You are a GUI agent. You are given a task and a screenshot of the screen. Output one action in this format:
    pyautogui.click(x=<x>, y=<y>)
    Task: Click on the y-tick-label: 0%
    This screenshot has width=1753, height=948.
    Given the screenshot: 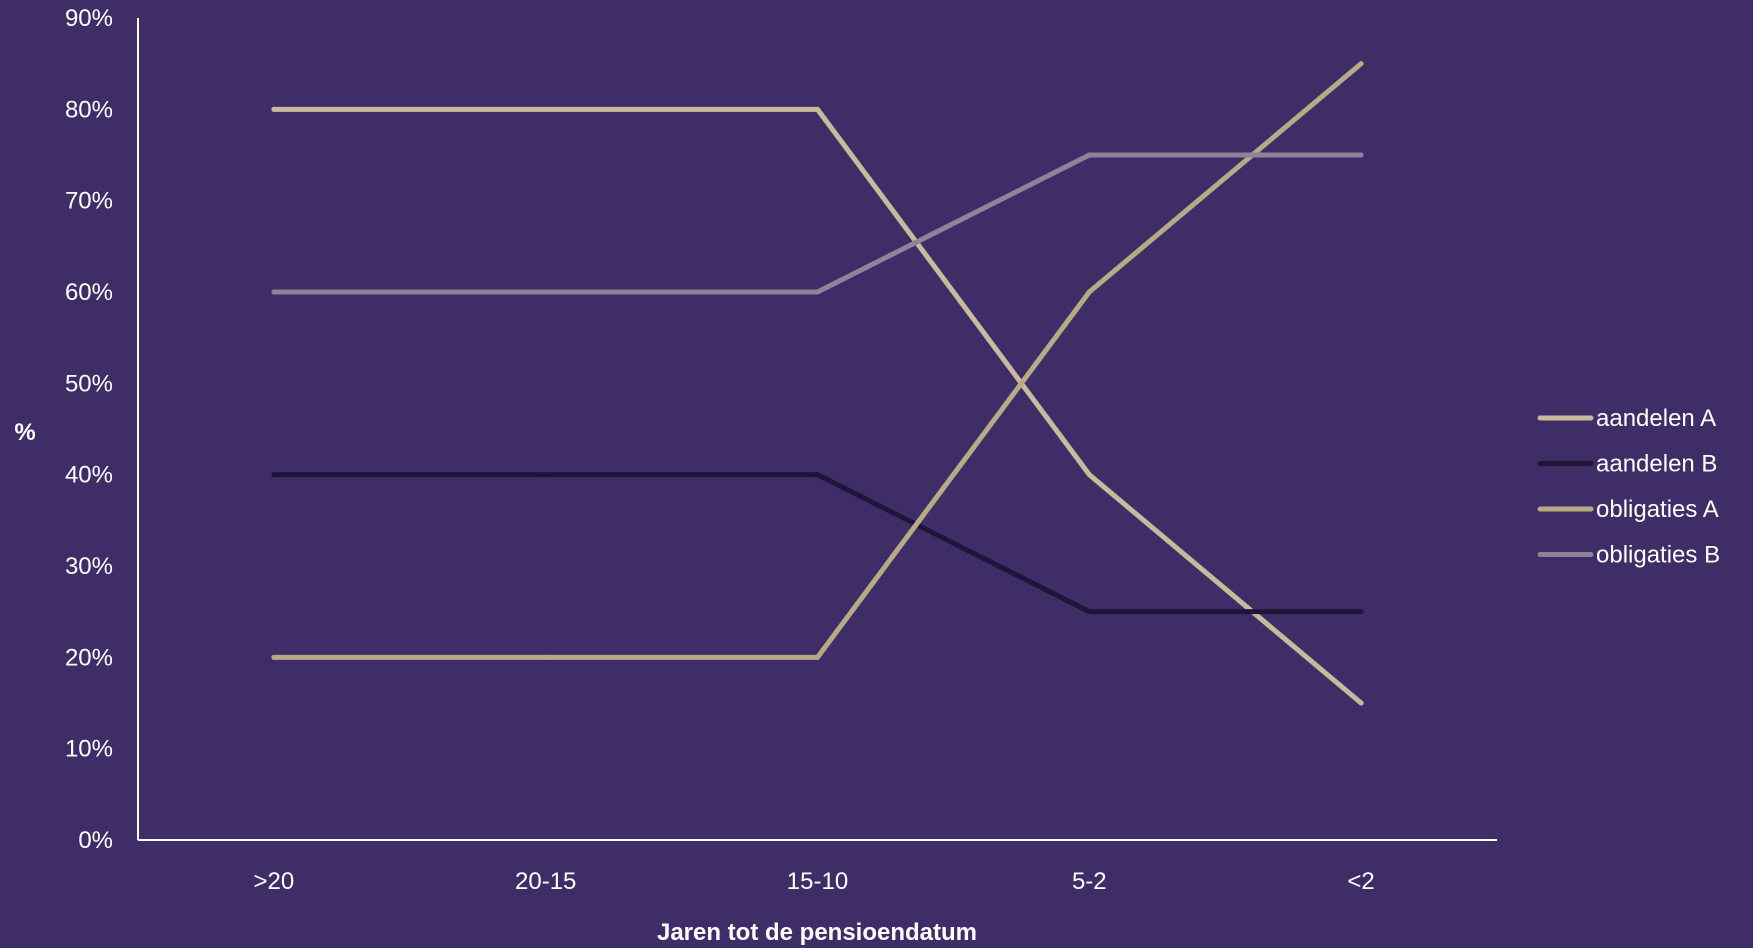 What is the action you would take?
    pyautogui.click(x=95, y=840)
    